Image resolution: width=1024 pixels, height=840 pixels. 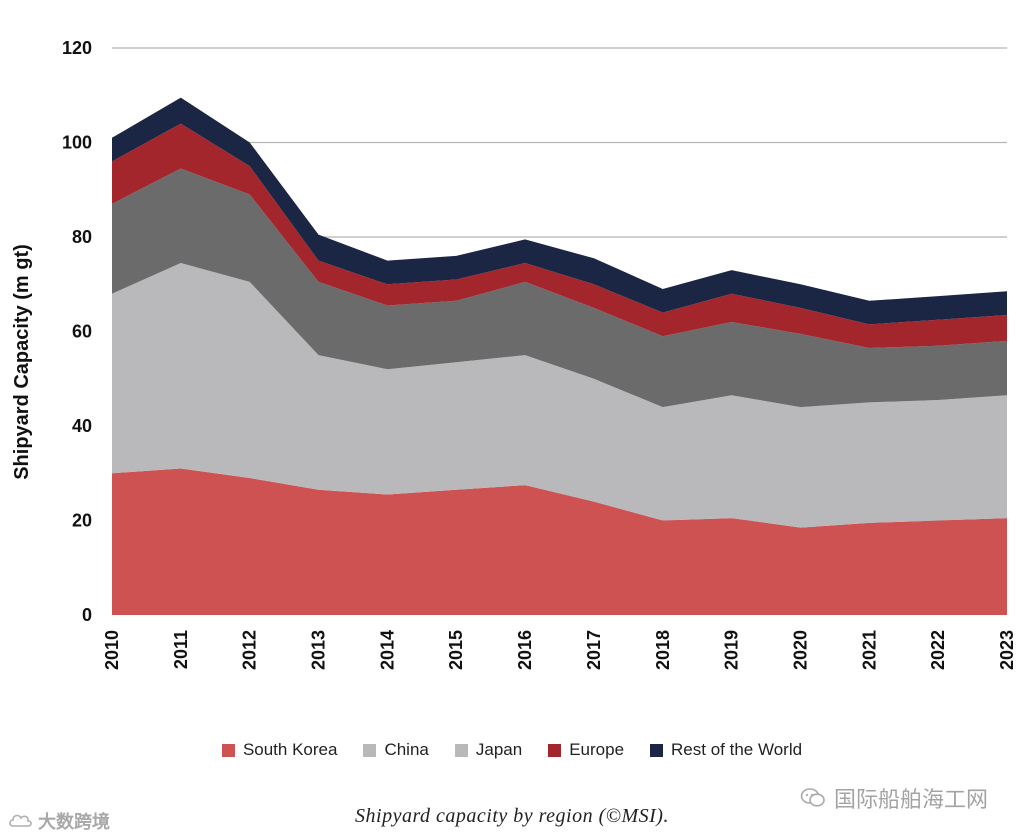 I want to click on watermark-left: 大数跨境, so click(x=59, y=821).